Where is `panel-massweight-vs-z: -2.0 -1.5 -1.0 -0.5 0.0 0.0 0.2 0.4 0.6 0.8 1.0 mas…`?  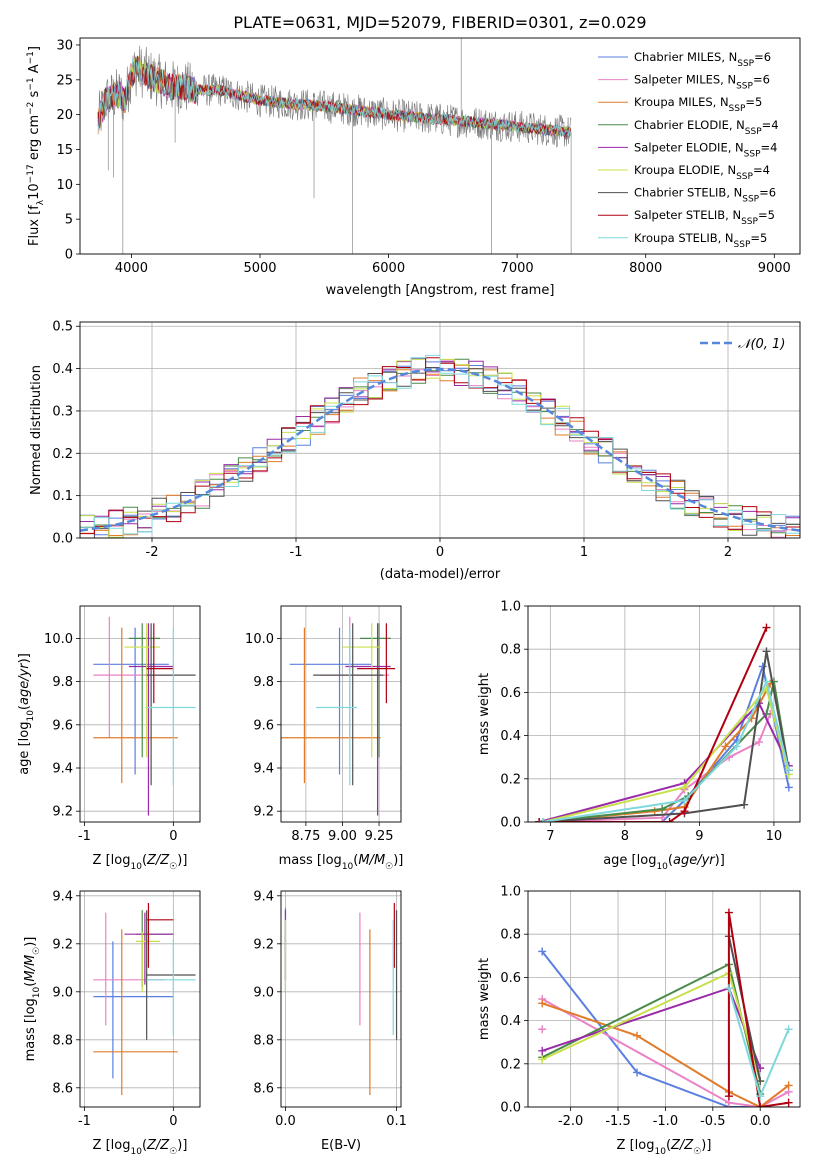
panel-massweight-vs-z: -2.0 -1.5 -1.0 -0.5 0.0 0.0 0.2 0.4 0.6 0.8 1.0 mas… is located at coordinates (639, 1021).